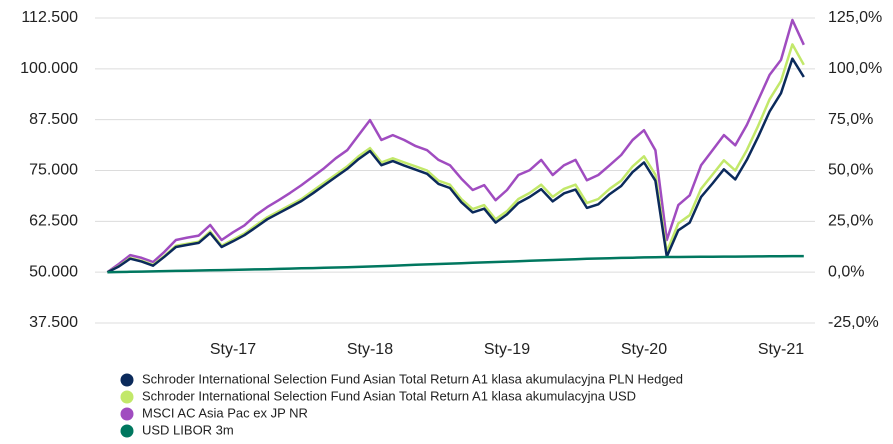  What do you see at coordinates (850, 170) in the screenshot?
I see `y2-tick-label: 50,0%` at bounding box center [850, 170].